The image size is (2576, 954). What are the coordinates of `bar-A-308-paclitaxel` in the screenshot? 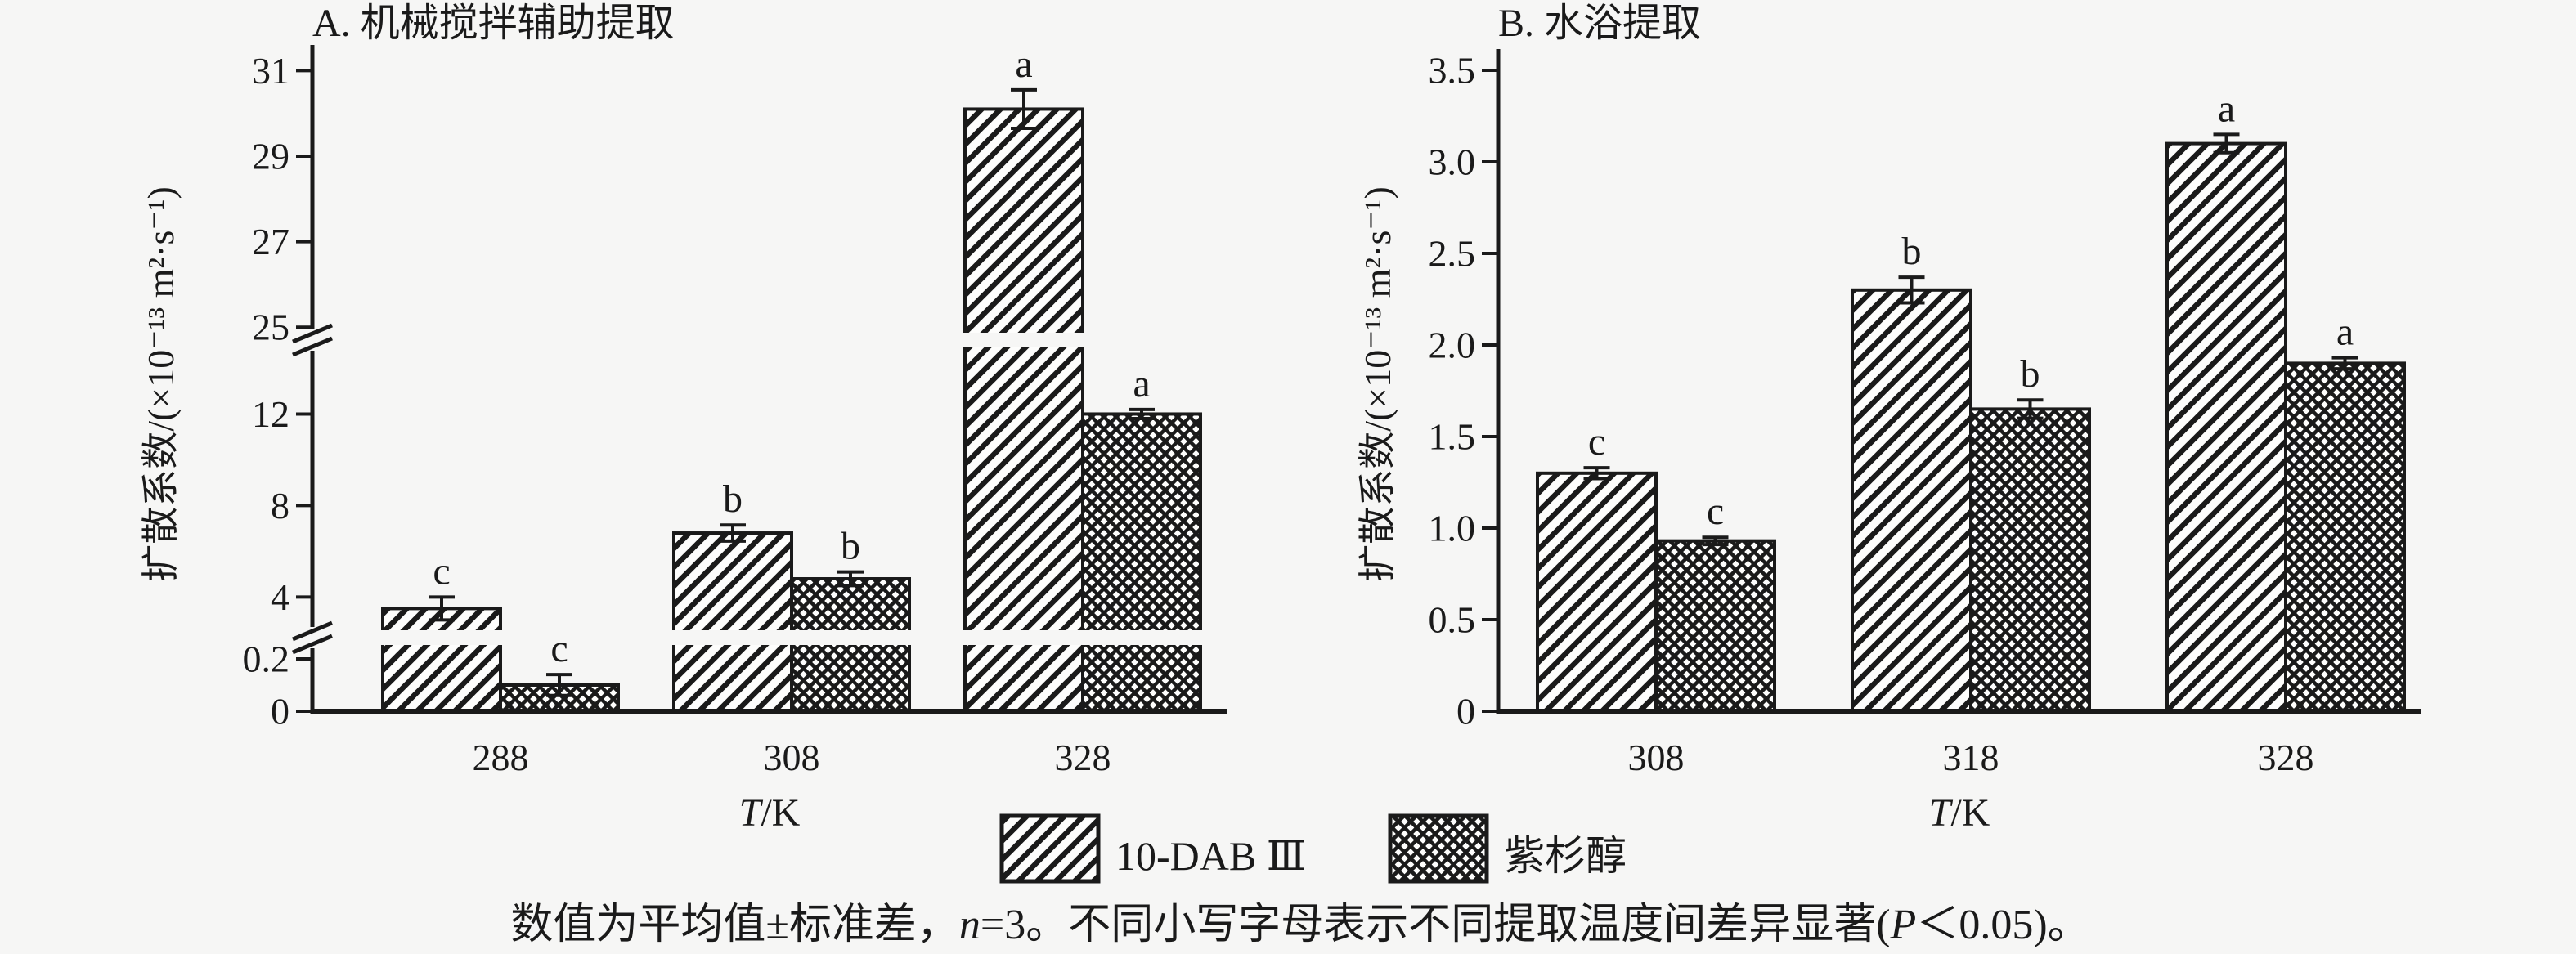 It's located at (851, 645).